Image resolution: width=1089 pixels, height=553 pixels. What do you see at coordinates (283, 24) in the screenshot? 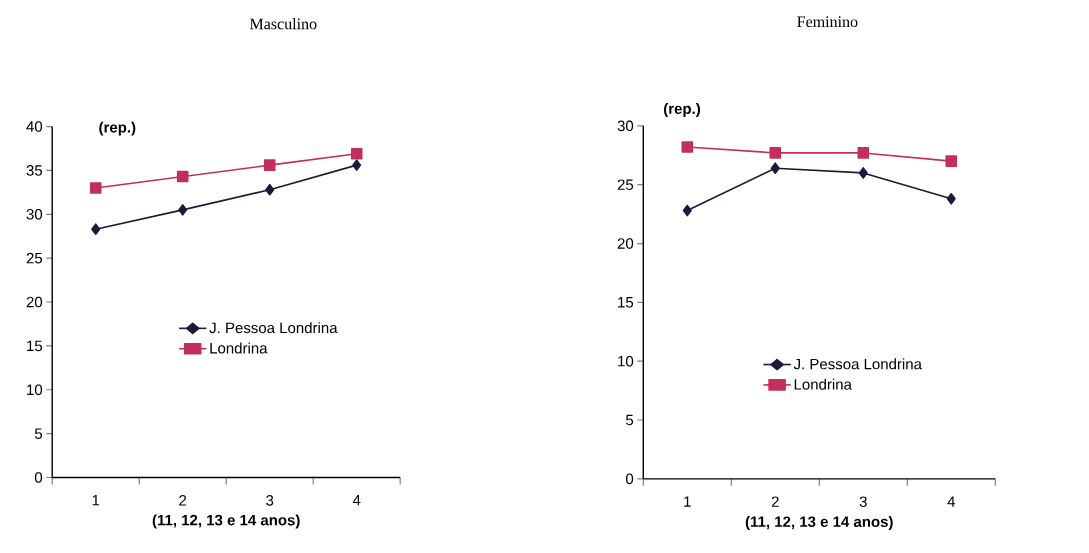
I see `chart-title: Masculino` at bounding box center [283, 24].